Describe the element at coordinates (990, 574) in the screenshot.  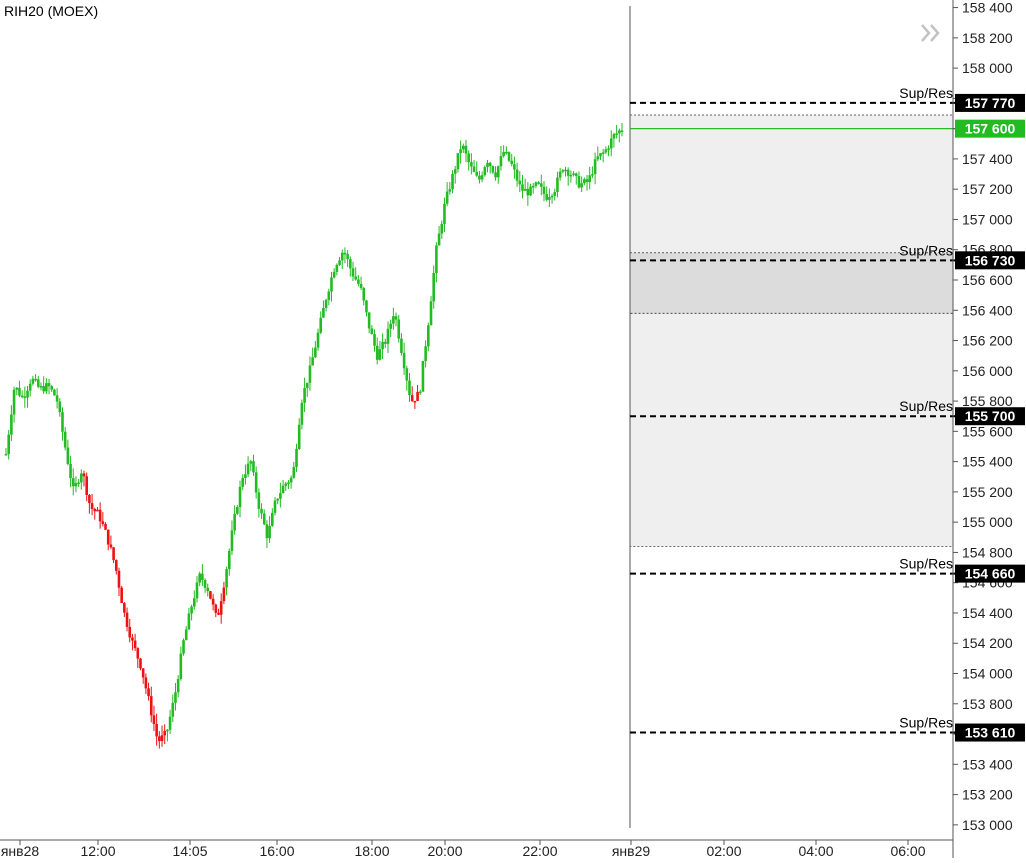
I see `sr-price-badge-text: 154 660` at that location.